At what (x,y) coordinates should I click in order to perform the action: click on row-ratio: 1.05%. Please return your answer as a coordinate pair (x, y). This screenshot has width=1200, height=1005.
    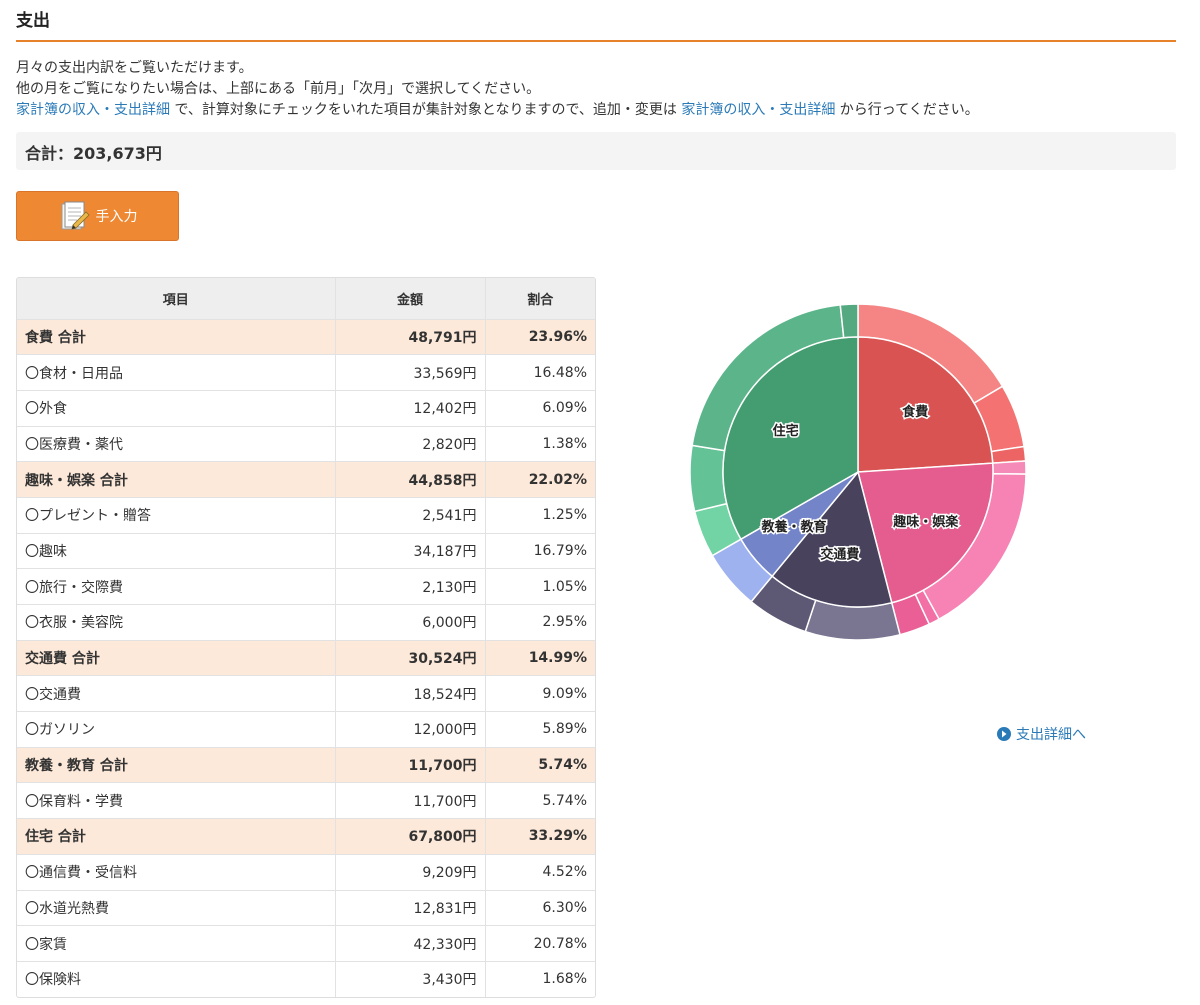
    Looking at the image, I should click on (539, 586).